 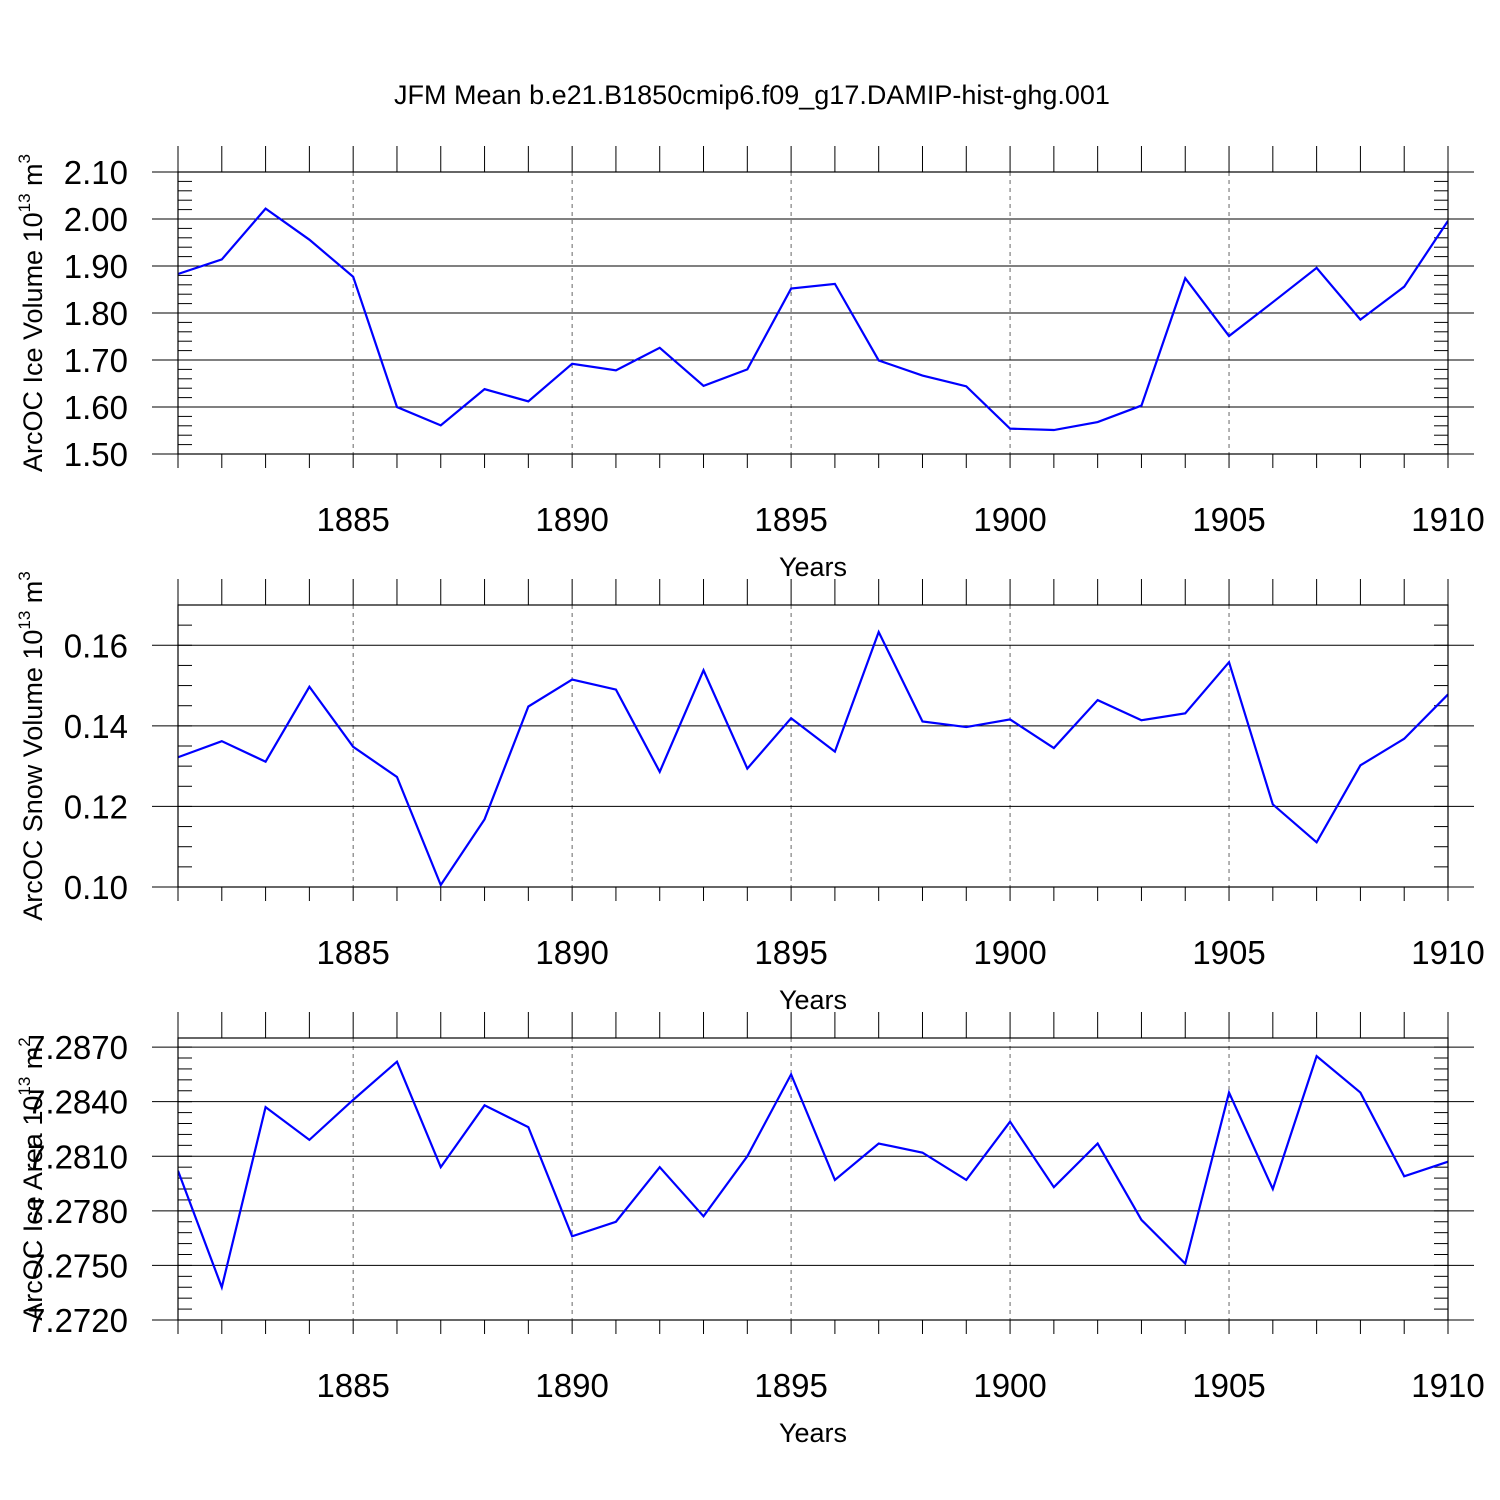 I want to click on ice-volume-ytick-label: 2.10, so click(x=96, y=172).